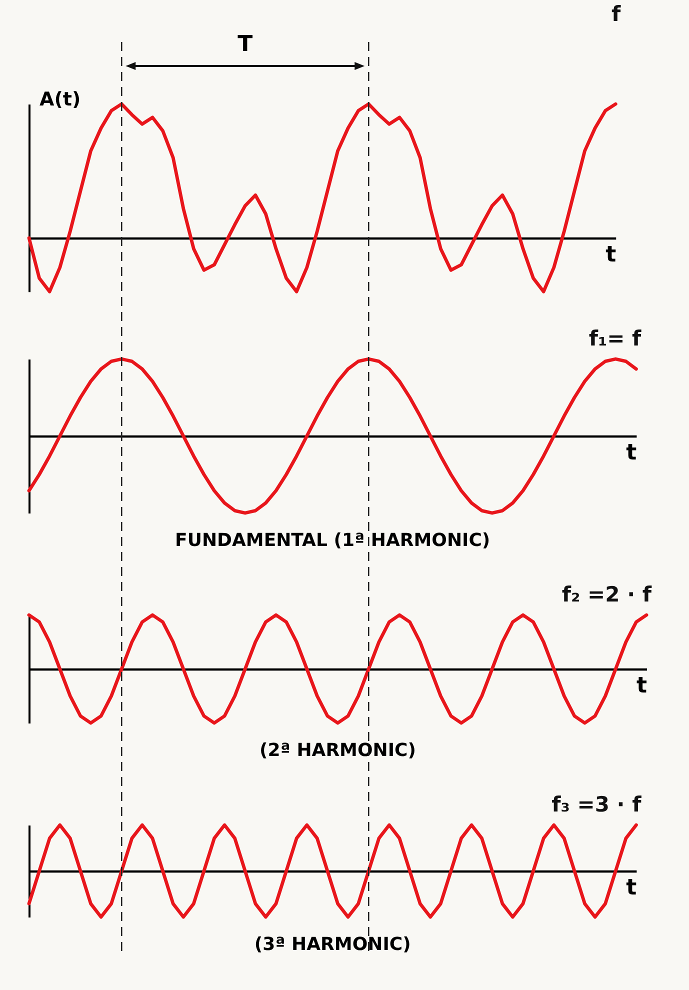 This screenshot has height=990, width=689. What do you see at coordinates (607, 594) in the screenshot?
I see `chart-title: f₂ =2 · f` at bounding box center [607, 594].